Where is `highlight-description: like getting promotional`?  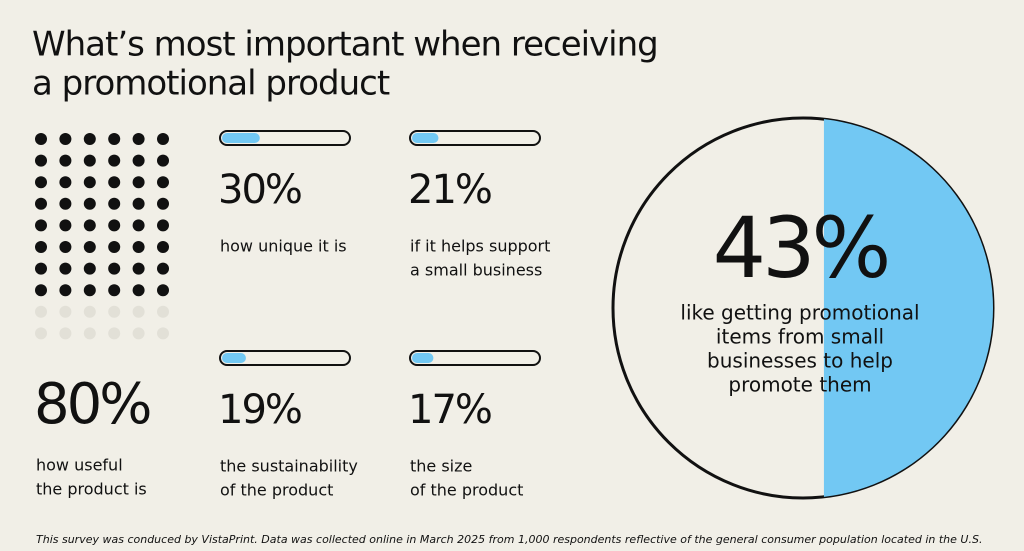 highlight-description: like getting promotional is located at coordinates (799, 313).